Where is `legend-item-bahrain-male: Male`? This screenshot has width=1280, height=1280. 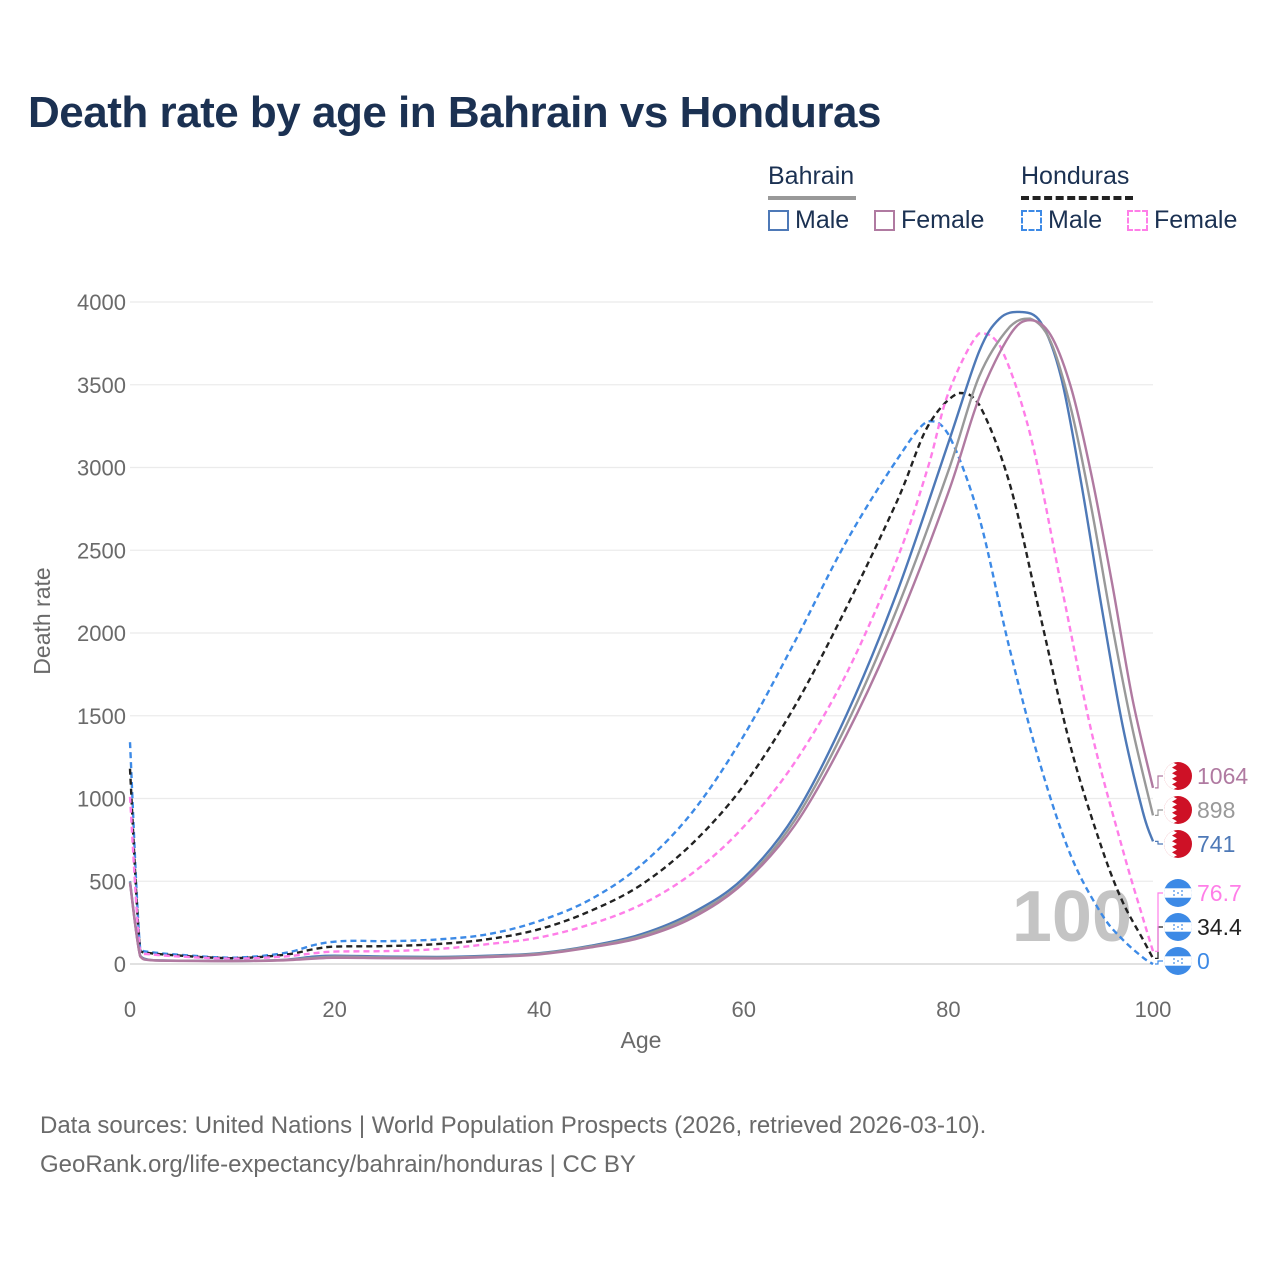 legend-item-bahrain-male: Male is located at coordinates (808, 220).